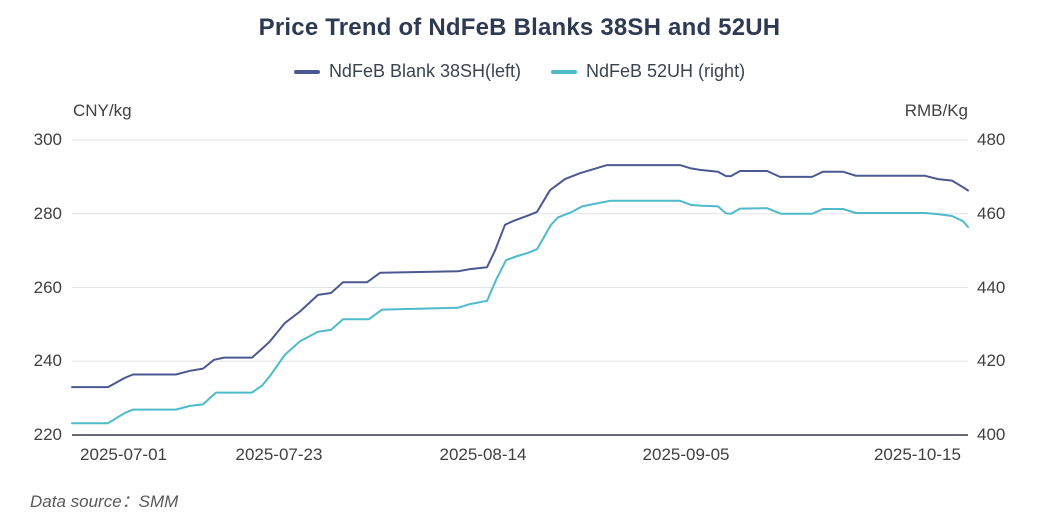 The image size is (1039, 520). I want to click on y-axis-label-right: 460, so click(991, 213).